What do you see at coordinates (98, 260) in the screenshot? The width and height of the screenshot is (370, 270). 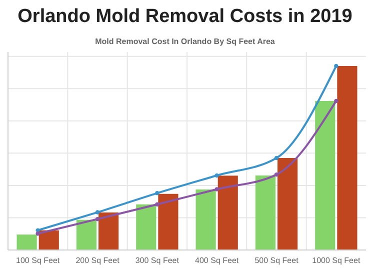 I see `x-tick-label: 200 Sq Feet` at bounding box center [98, 260].